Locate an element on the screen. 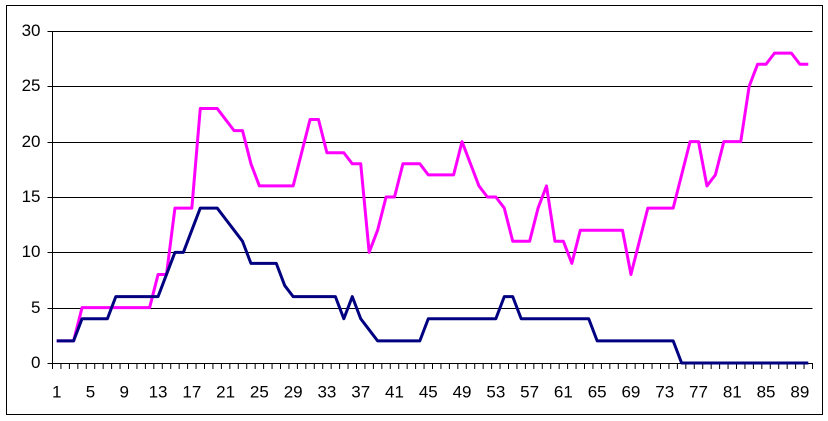  x-tick-label: 45 is located at coordinates (428, 391).